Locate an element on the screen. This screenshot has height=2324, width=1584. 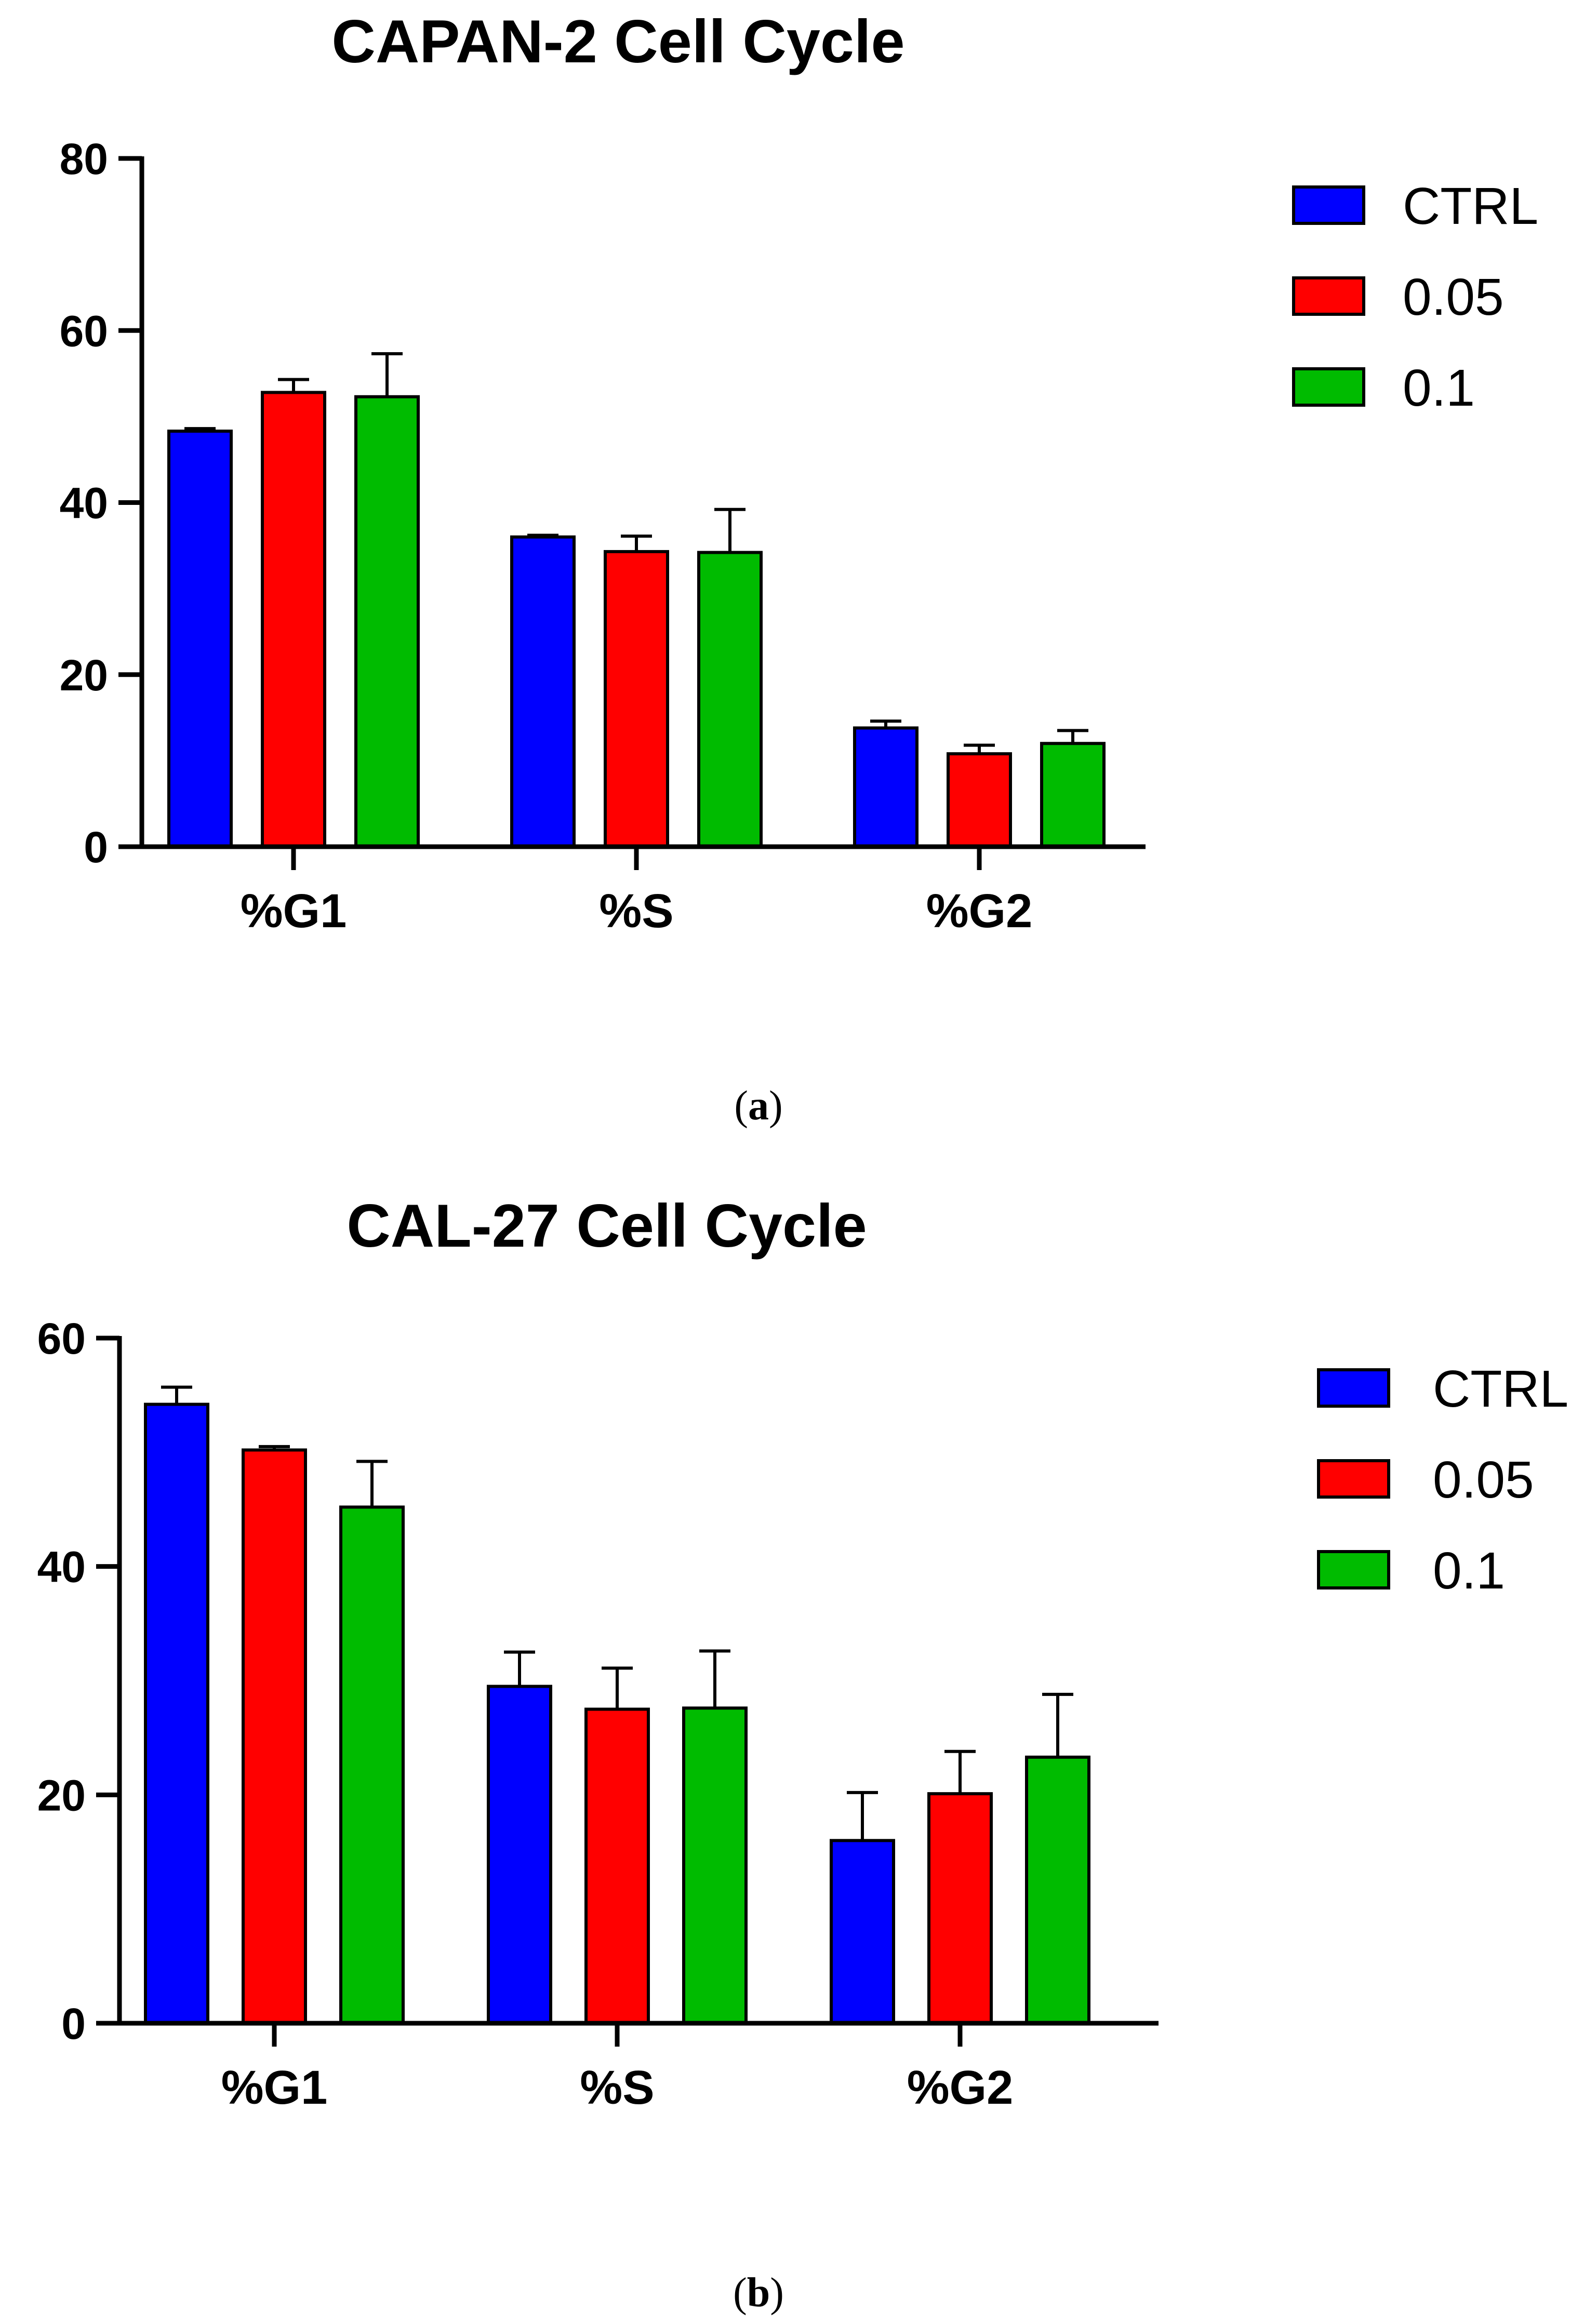
chart-title: CAL-27 Cell Cycle is located at coordinates (607, 1226).